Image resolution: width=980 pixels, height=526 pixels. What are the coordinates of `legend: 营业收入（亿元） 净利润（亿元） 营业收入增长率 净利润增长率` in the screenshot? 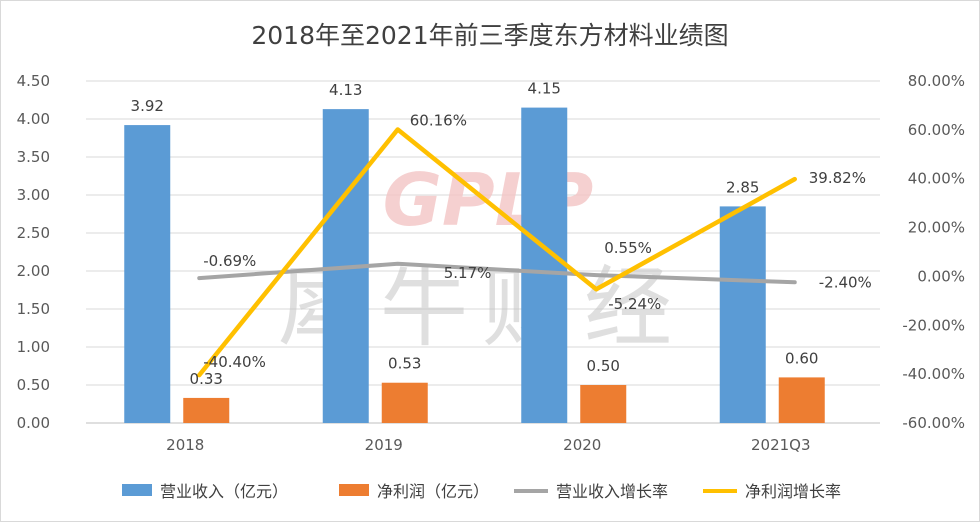 It's located at (481, 491).